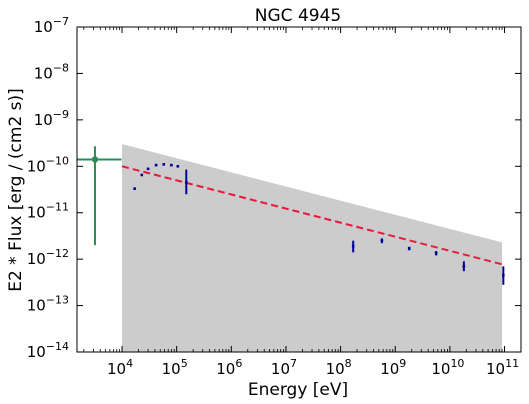 The height and width of the screenshot is (404, 529). Describe the element at coordinates (393, 367) in the screenshot. I see `x-tick-label: 10⁹` at that location.